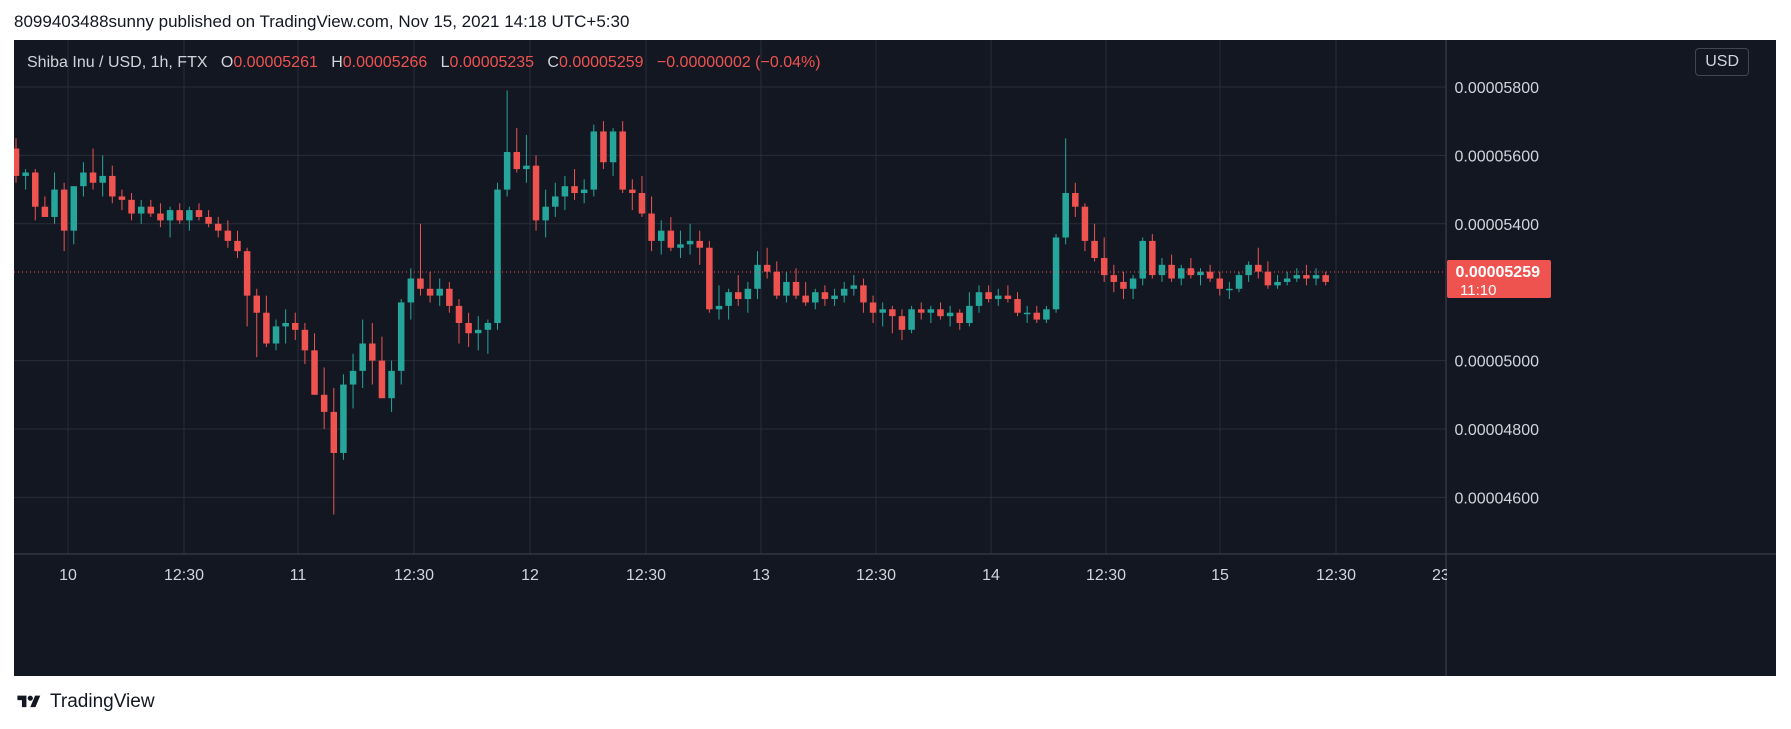 The image size is (1791, 729). What do you see at coordinates (1722, 62) in the screenshot?
I see `currency-button: USD` at bounding box center [1722, 62].